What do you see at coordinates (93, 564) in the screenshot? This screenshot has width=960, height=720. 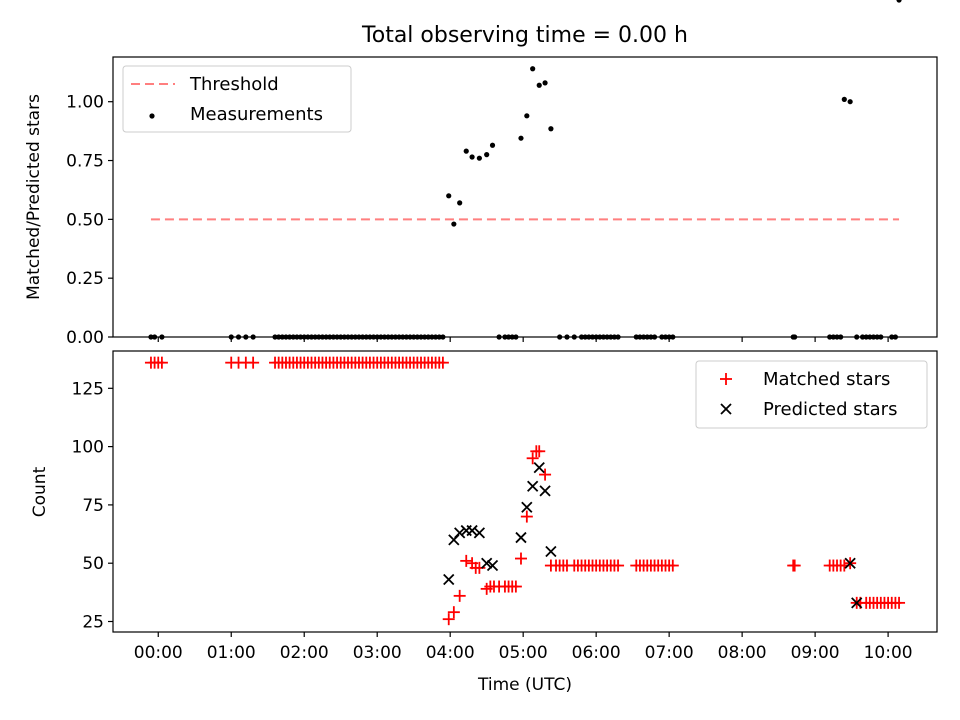 I see `bottom-y-tick-label: 50` at bounding box center [93, 564].